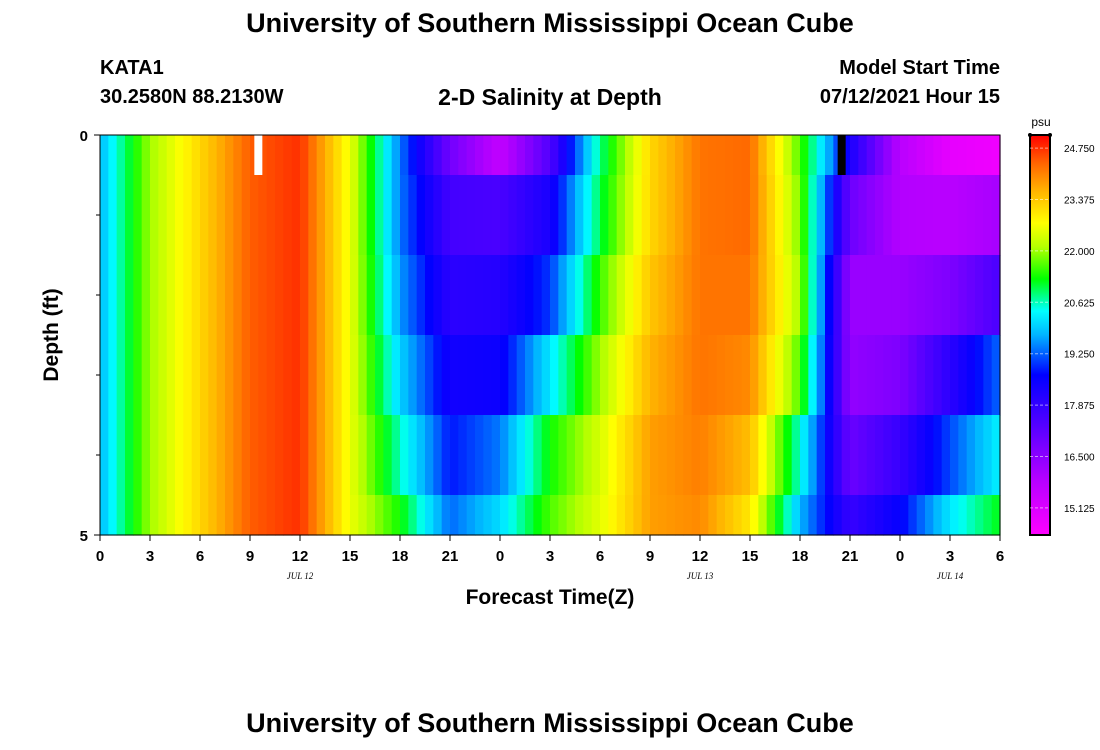 This screenshot has height=750, width=1100. What do you see at coordinates (700, 576) in the screenshot?
I see `date-label: JUL 13` at bounding box center [700, 576].